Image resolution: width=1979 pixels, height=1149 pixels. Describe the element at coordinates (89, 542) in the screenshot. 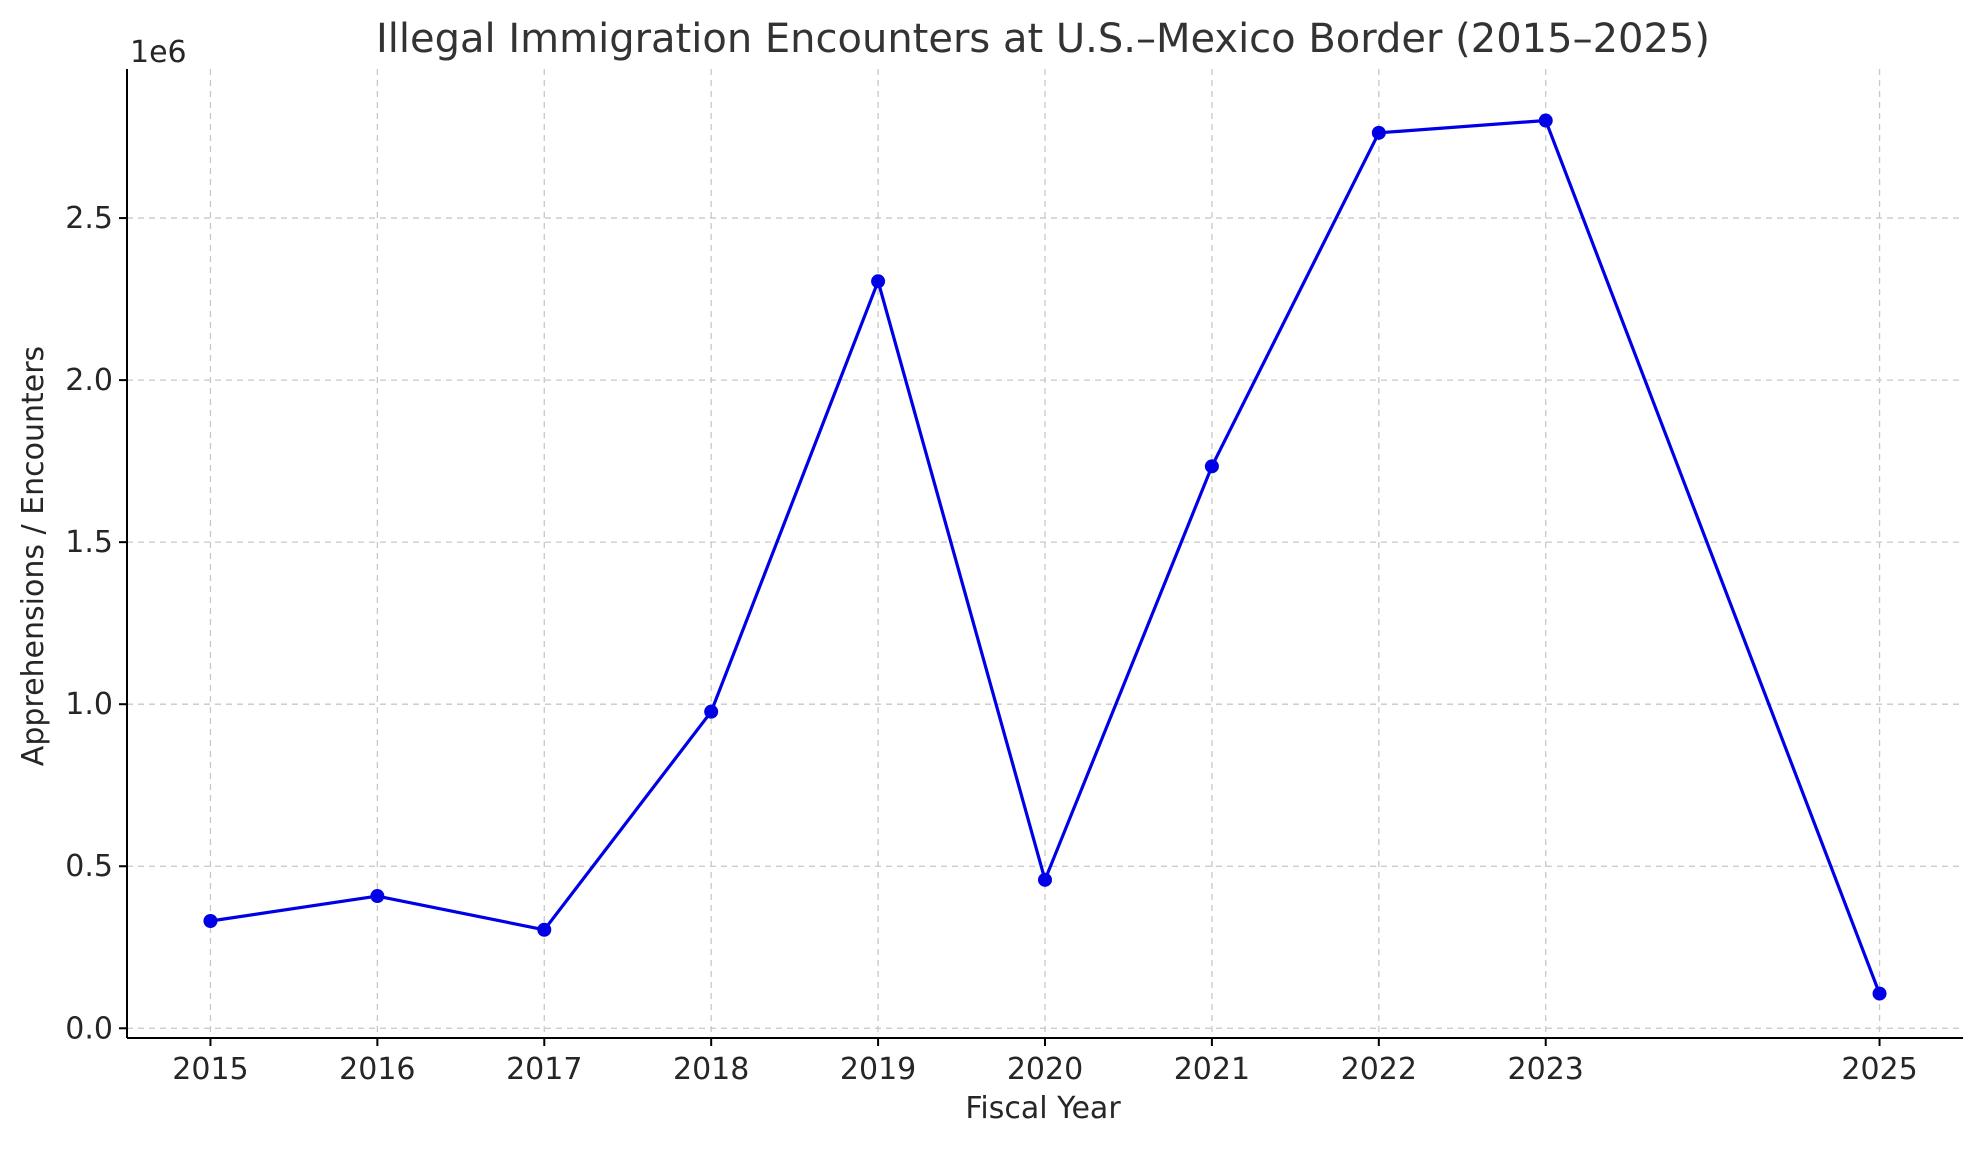

I see `y-tick-label: 1.5` at that location.